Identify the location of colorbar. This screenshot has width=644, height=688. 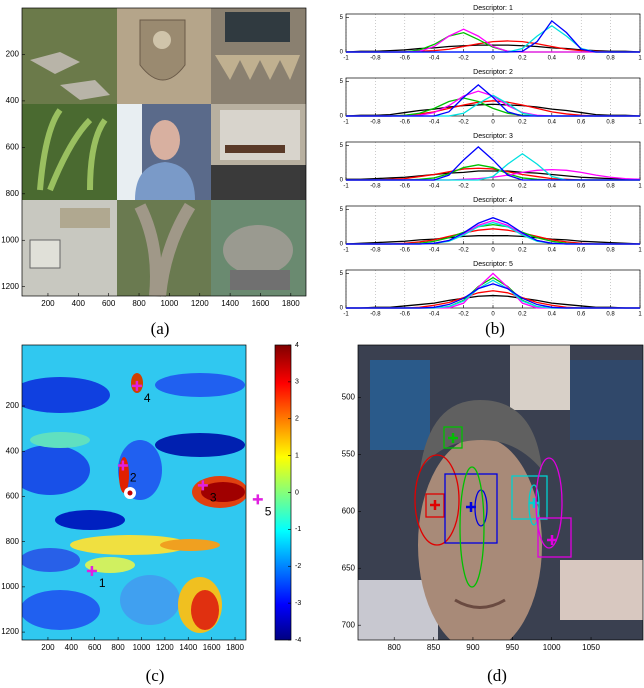
(283, 492).